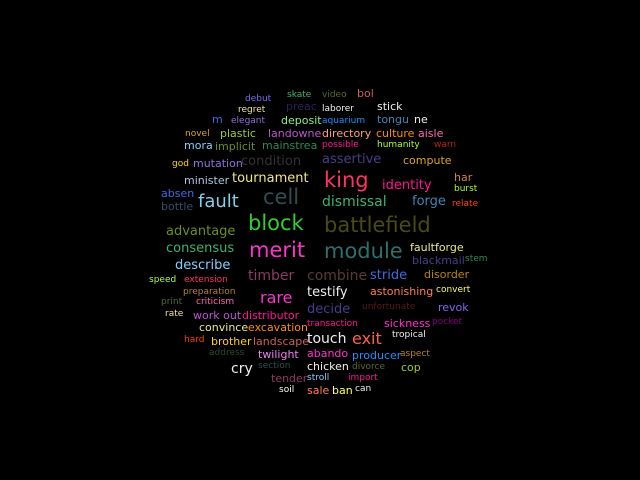  I want to click on word: consensus, so click(200, 248).